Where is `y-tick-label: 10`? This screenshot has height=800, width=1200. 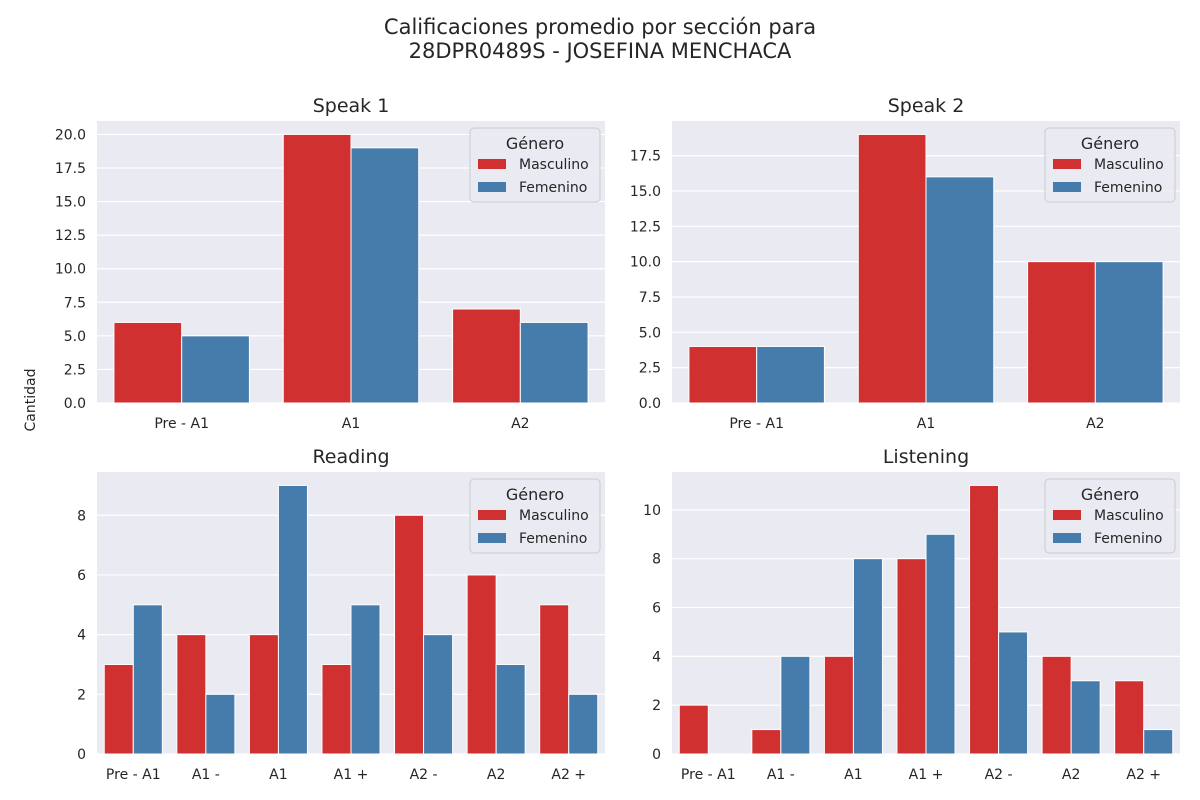 y-tick-label: 10 is located at coordinates (652, 511).